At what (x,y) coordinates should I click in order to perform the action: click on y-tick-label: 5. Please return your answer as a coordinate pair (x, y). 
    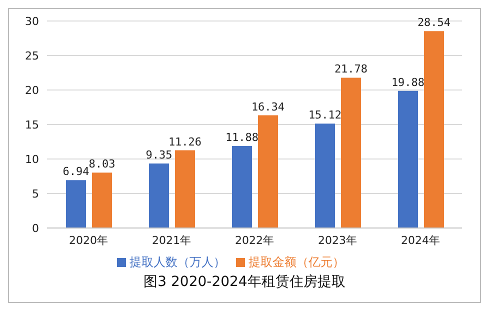
    Looking at the image, I should click on (35, 193).